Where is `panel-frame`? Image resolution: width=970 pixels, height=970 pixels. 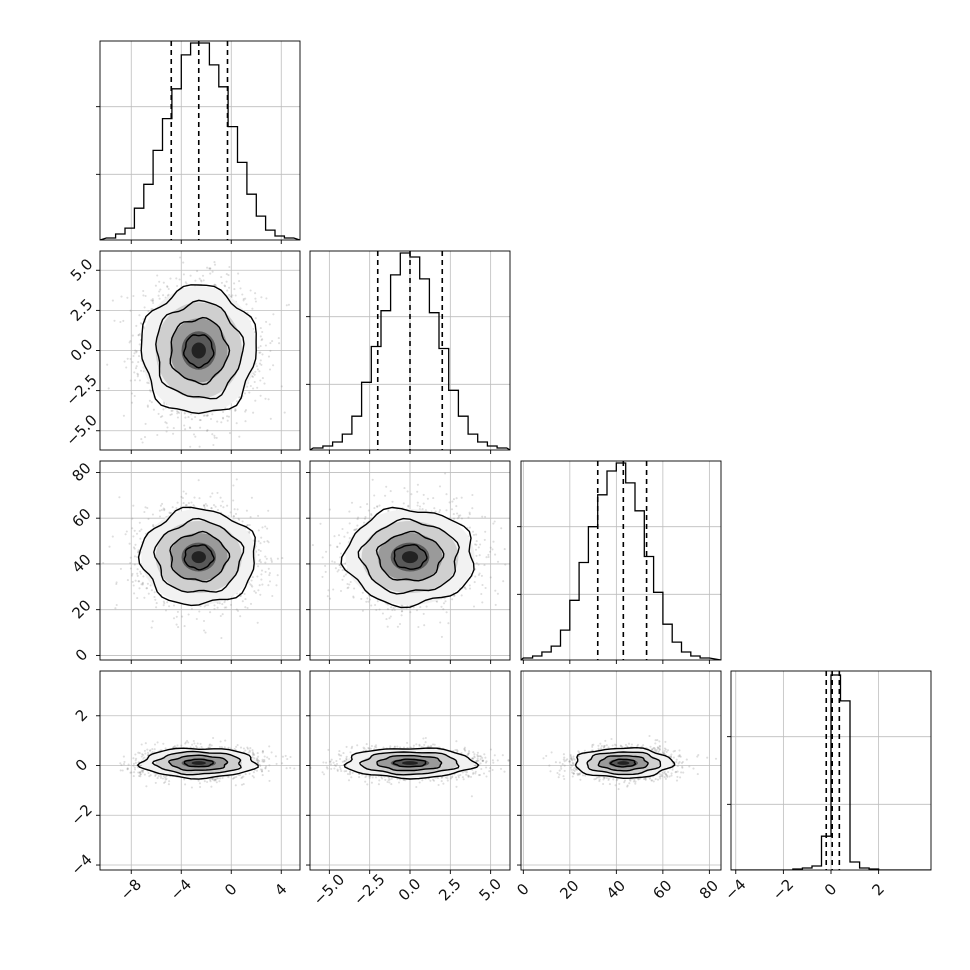 panel-frame is located at coordinates (200, 560).